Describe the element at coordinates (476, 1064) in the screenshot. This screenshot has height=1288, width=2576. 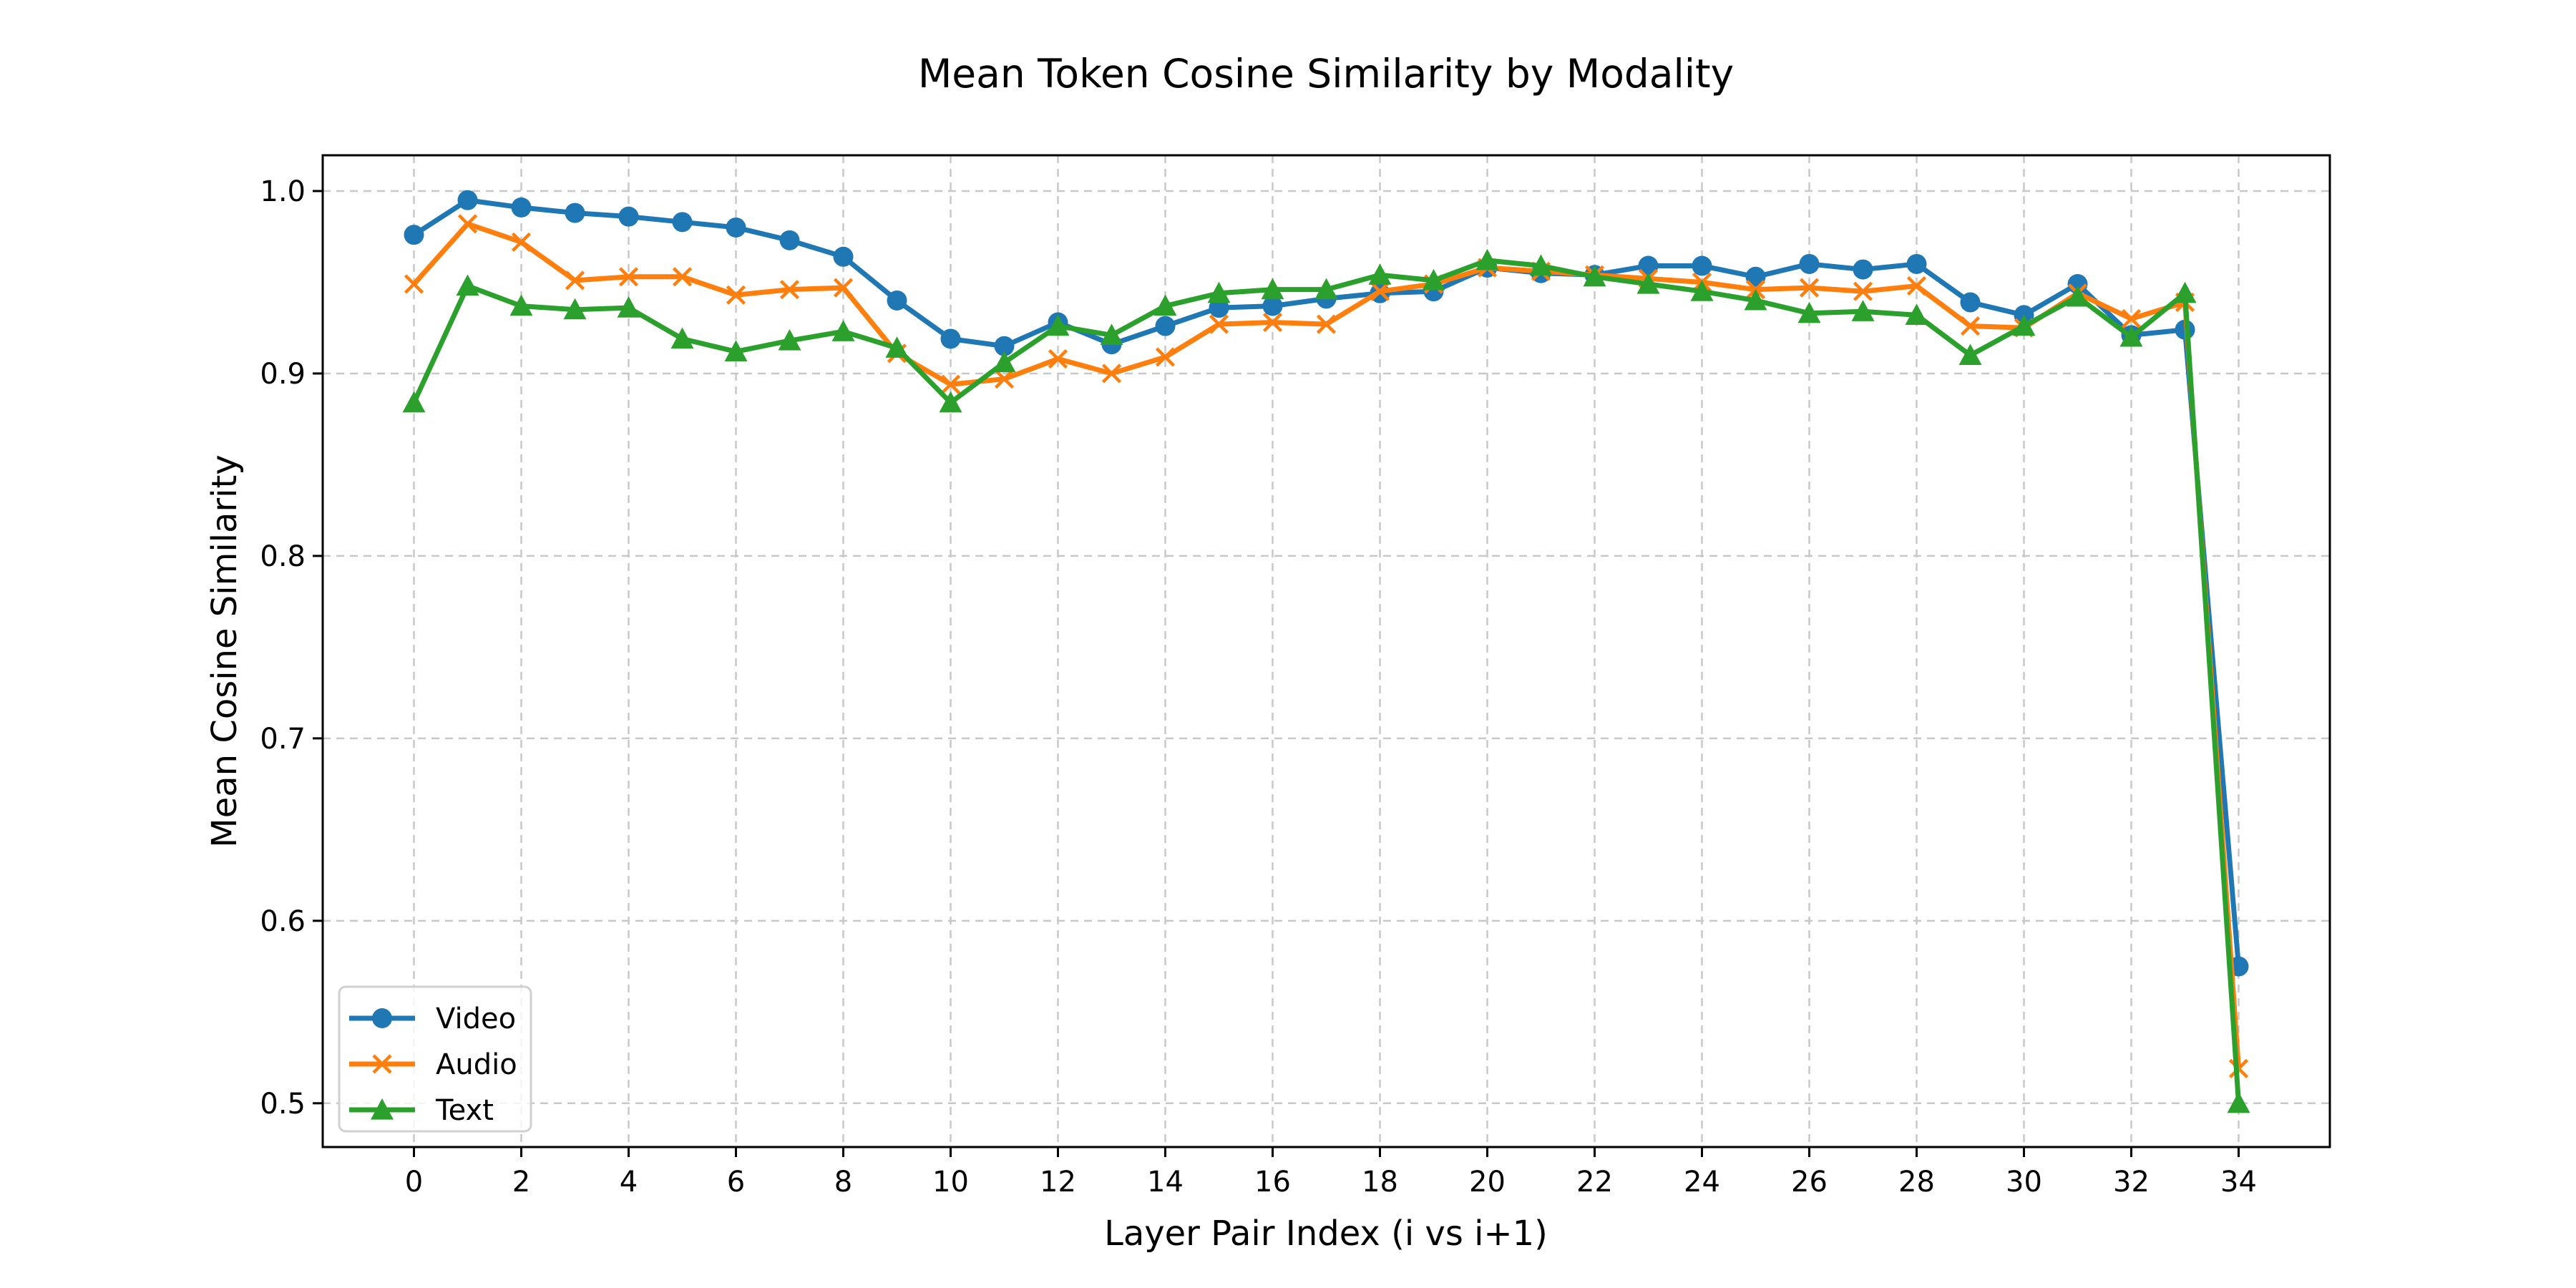
I see `legend-label: Audio` at that location.